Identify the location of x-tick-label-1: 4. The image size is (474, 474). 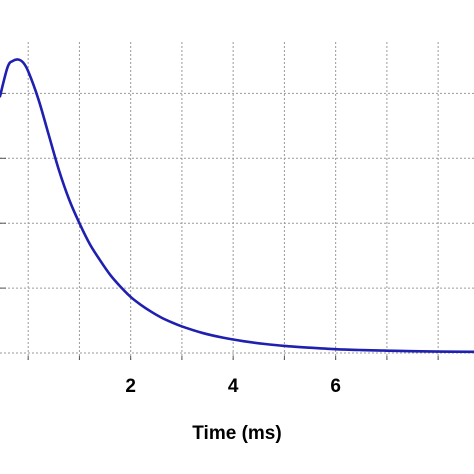
(233, 386).